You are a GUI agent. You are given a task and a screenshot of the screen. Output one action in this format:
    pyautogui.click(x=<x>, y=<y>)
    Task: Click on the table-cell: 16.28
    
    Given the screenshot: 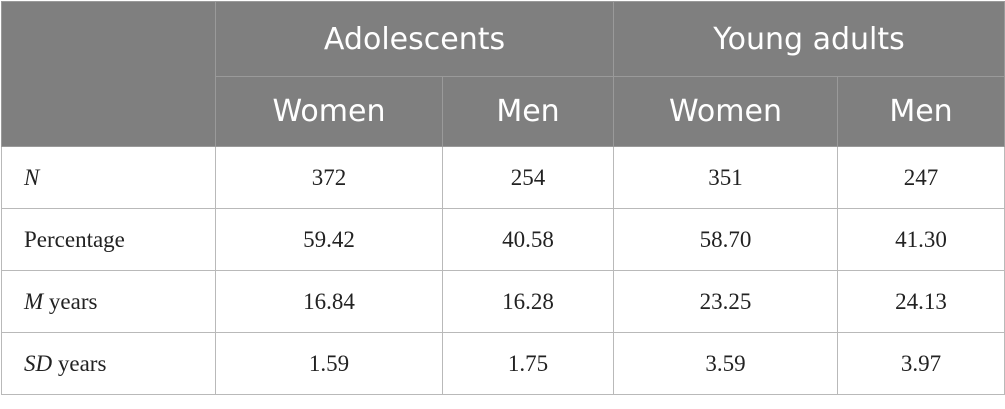 What is the action you would take?
    pyautogui.click(x=528, y=301)
    